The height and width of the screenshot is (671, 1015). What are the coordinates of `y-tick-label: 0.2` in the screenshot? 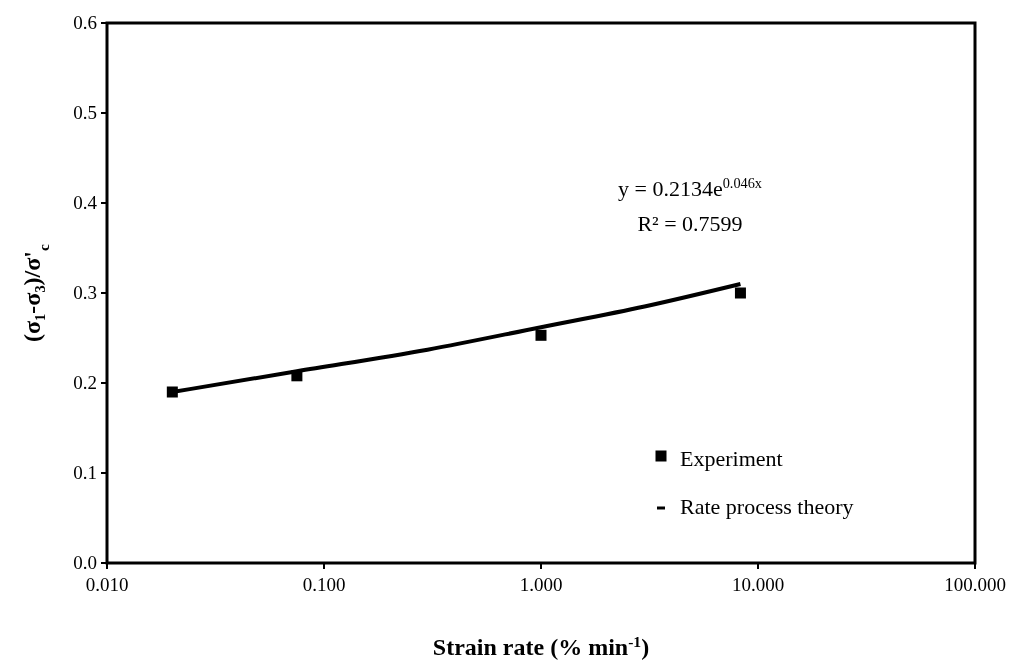 It's located at (85, 382).